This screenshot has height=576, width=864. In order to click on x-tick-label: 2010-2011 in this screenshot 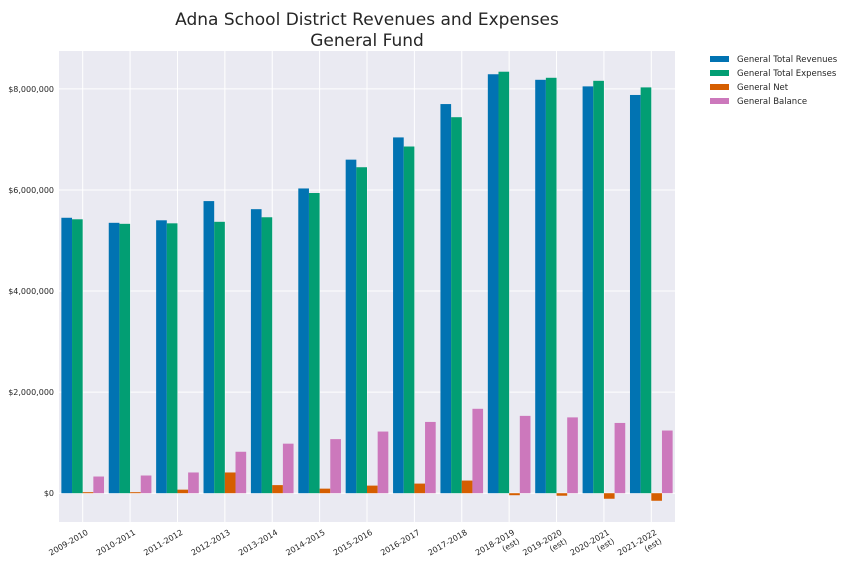, I will do `click(116, 543)`.